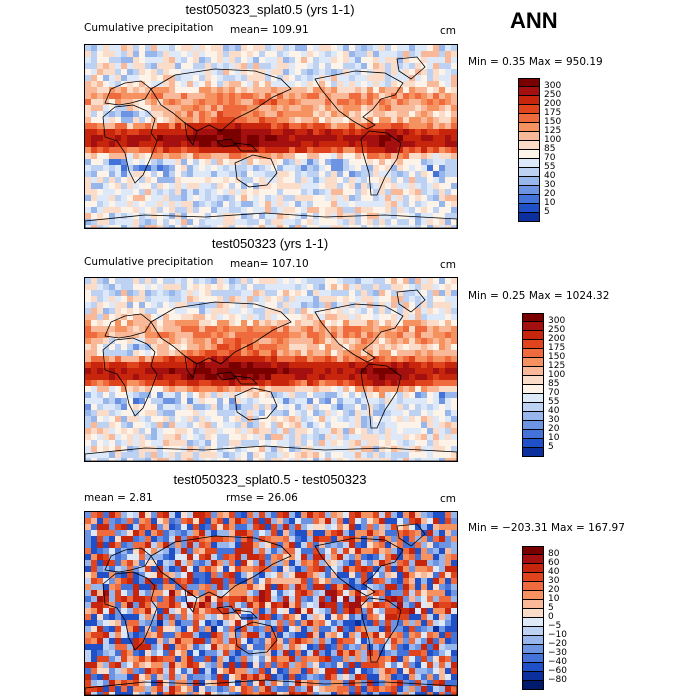 This screenshot has height=700, width=700. I want to click on colorbar-tick-label: 150, so click(553, 122).